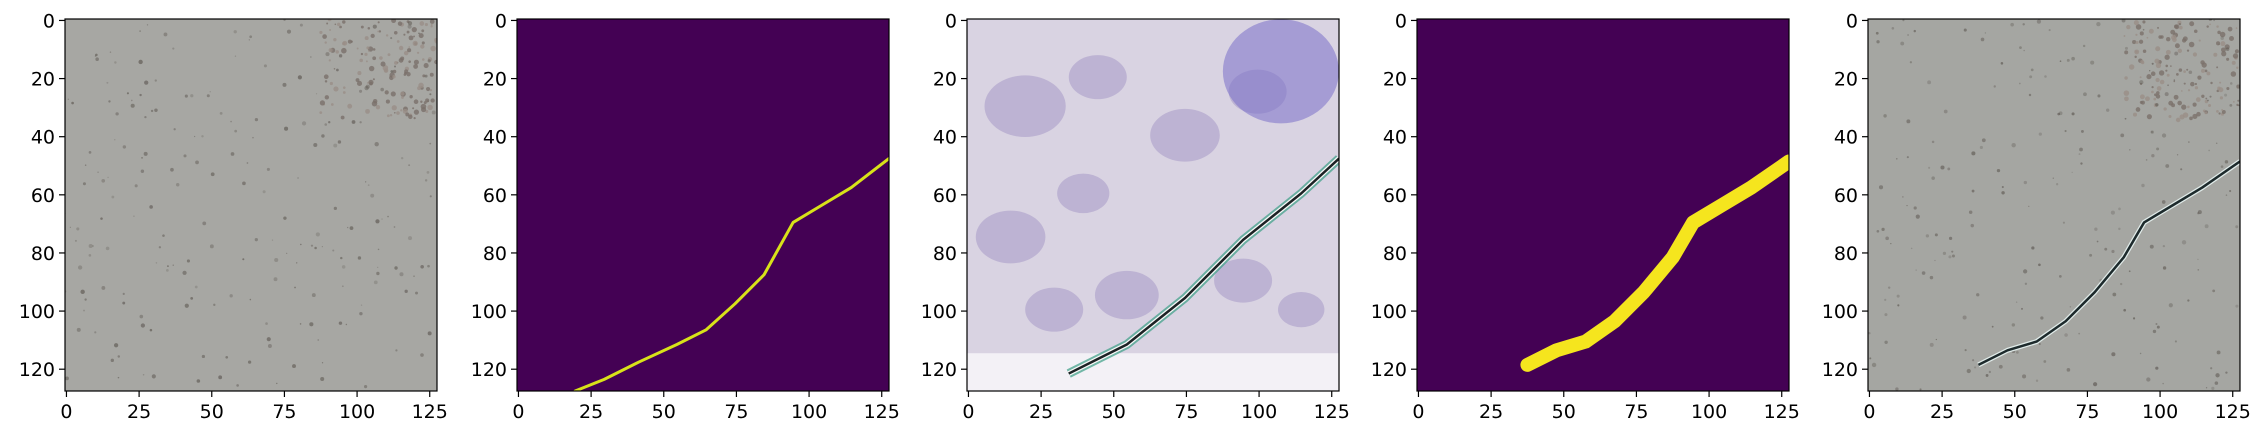  Describe the element at coordinates (1259, 412) in the screenshot. I see `x-tick-label: 100` at that location.